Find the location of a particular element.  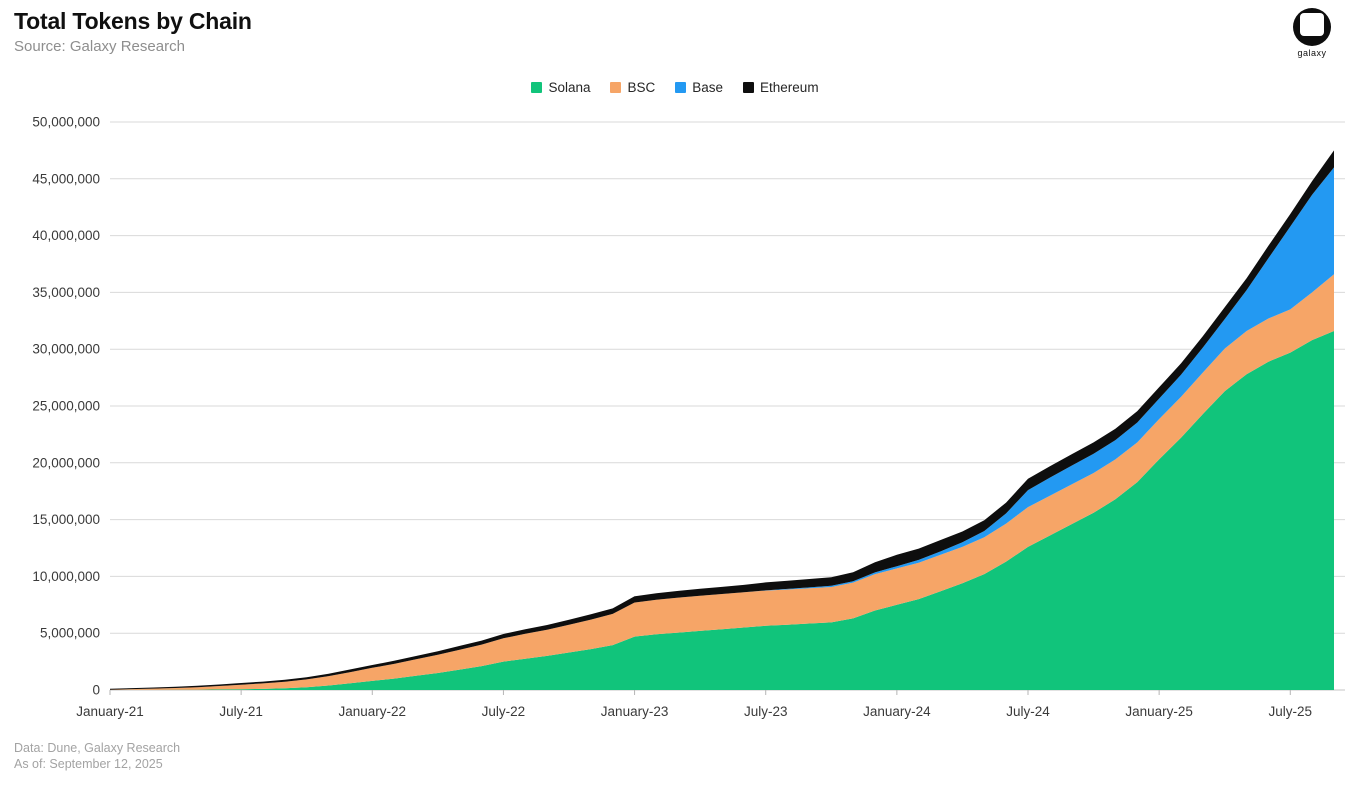

footnote-as-of-date: As of: September 12, 2025 is located at coordinates (88, 764).